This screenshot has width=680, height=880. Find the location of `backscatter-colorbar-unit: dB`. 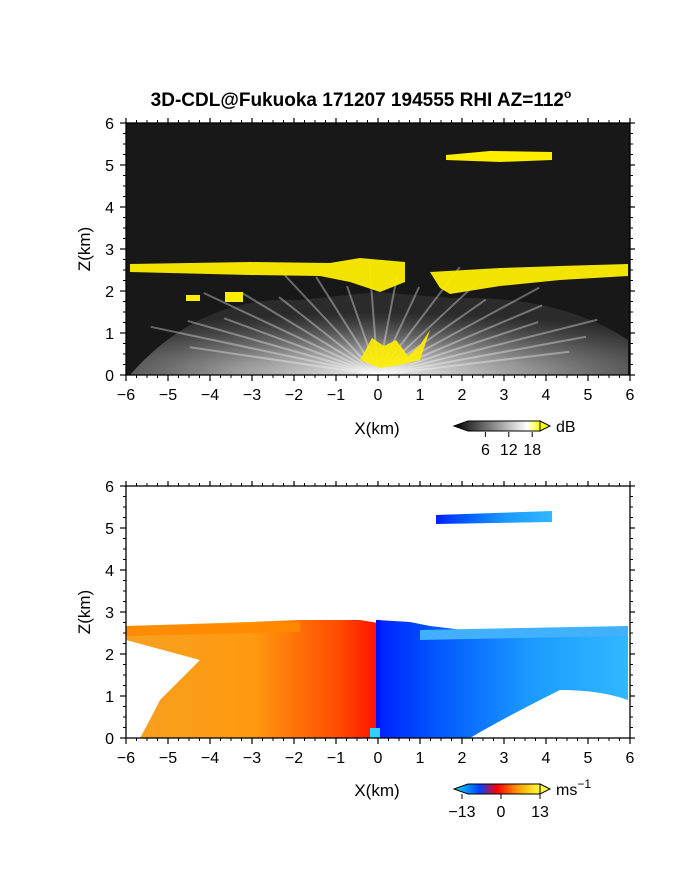

backscatter-colorbar-unit: dB is located at coordinates (566, 427).